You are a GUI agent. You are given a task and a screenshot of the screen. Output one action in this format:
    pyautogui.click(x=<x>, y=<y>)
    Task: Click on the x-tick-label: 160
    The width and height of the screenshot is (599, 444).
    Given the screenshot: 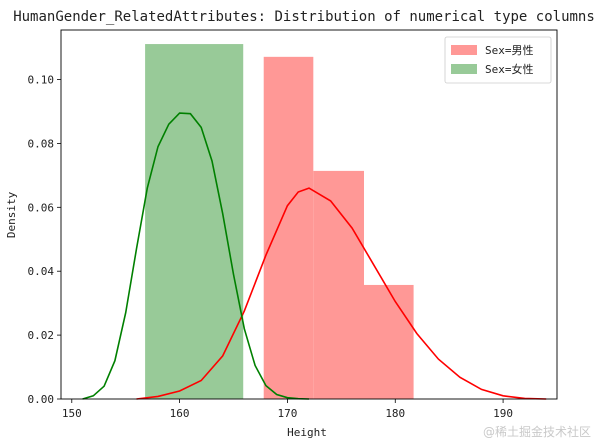 What is the action you would take?
    pyautogui.click(x=180, y=413)
    